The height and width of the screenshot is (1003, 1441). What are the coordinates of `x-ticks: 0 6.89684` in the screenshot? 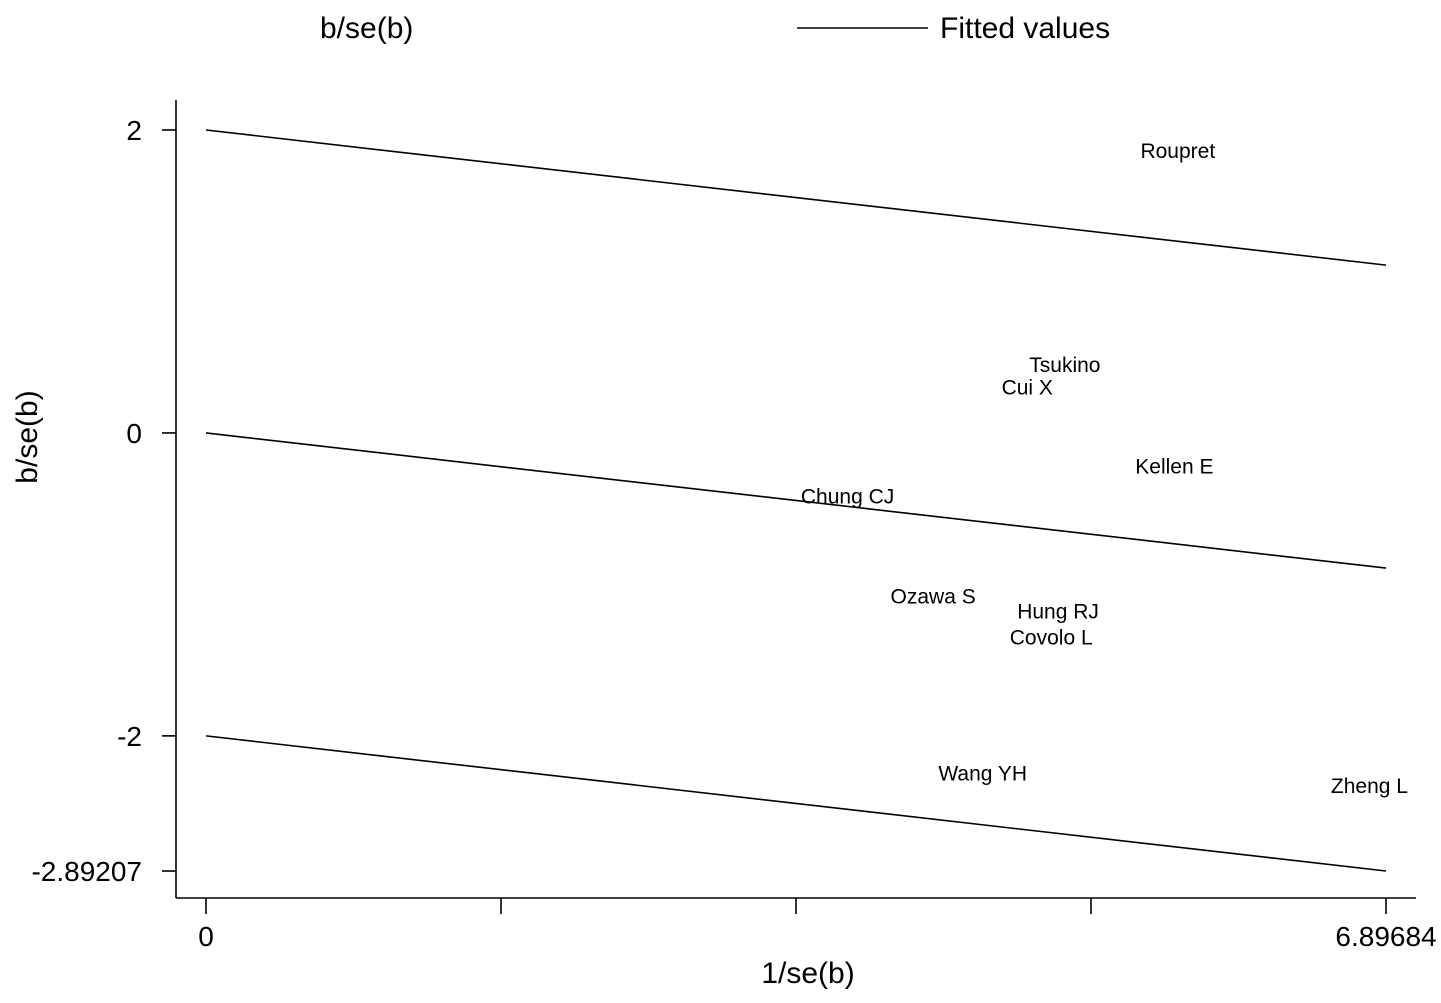 It's located at (817, 925).